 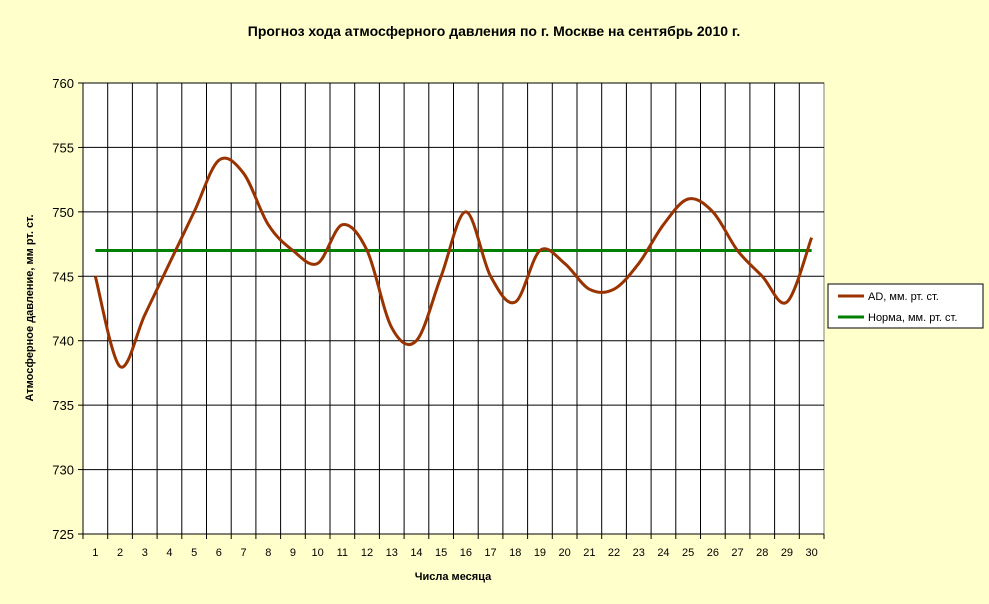 I want to click on y-tick-label: 760, so click(x=63, y=83).